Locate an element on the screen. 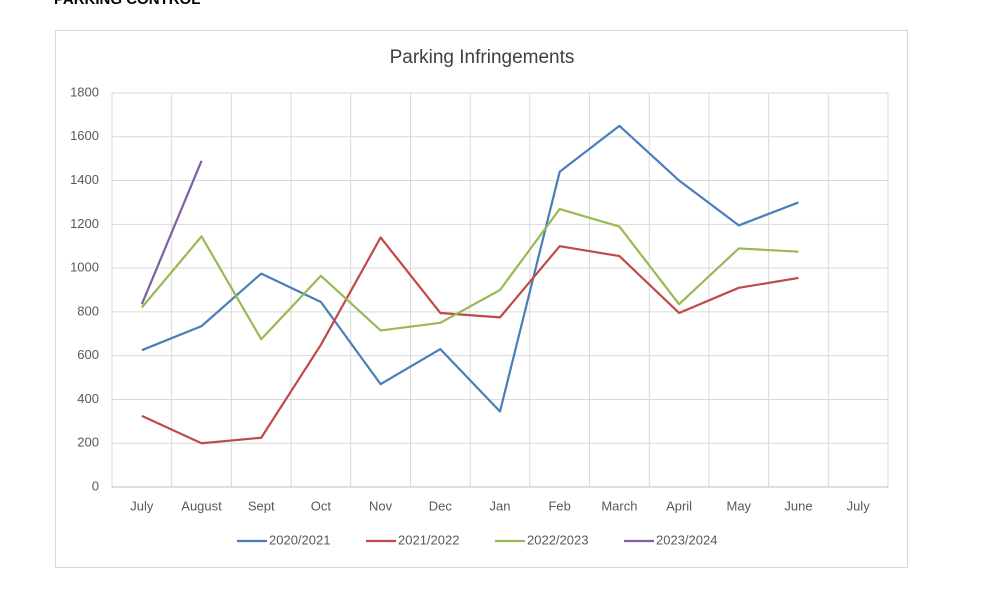  legend-label: 2022/2023 is located at coordinates (557, 539).